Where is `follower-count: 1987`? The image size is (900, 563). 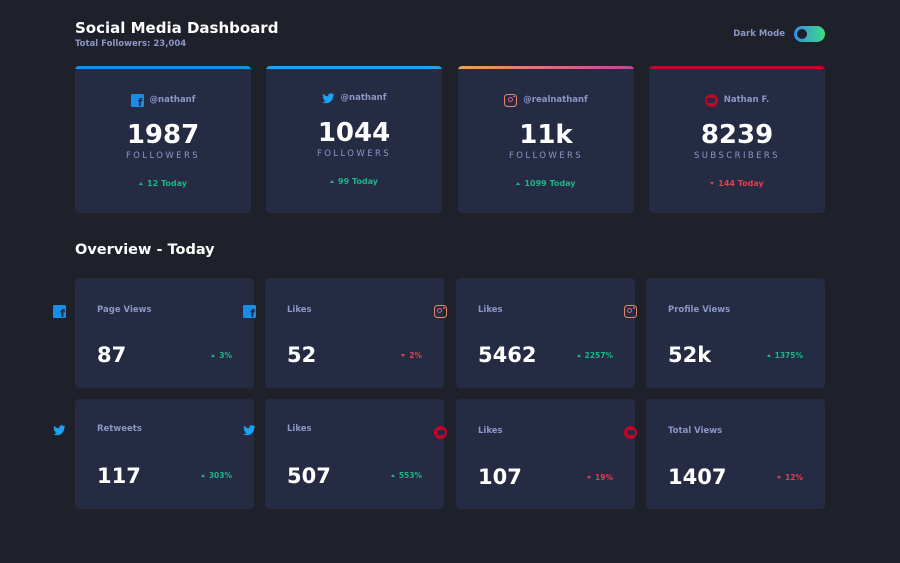
follower-count: 1987 is located at coordinates (163, 135).